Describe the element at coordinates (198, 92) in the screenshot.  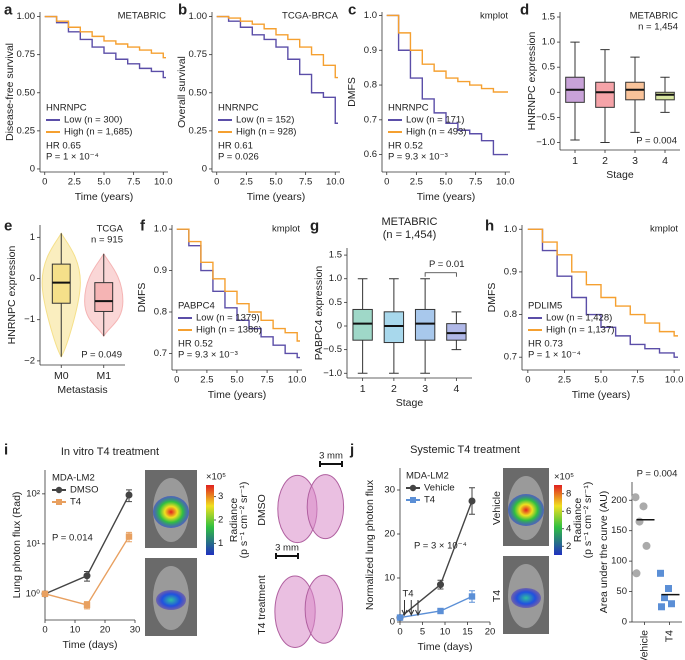
I see `y-tick-label: 0.50` at that location.